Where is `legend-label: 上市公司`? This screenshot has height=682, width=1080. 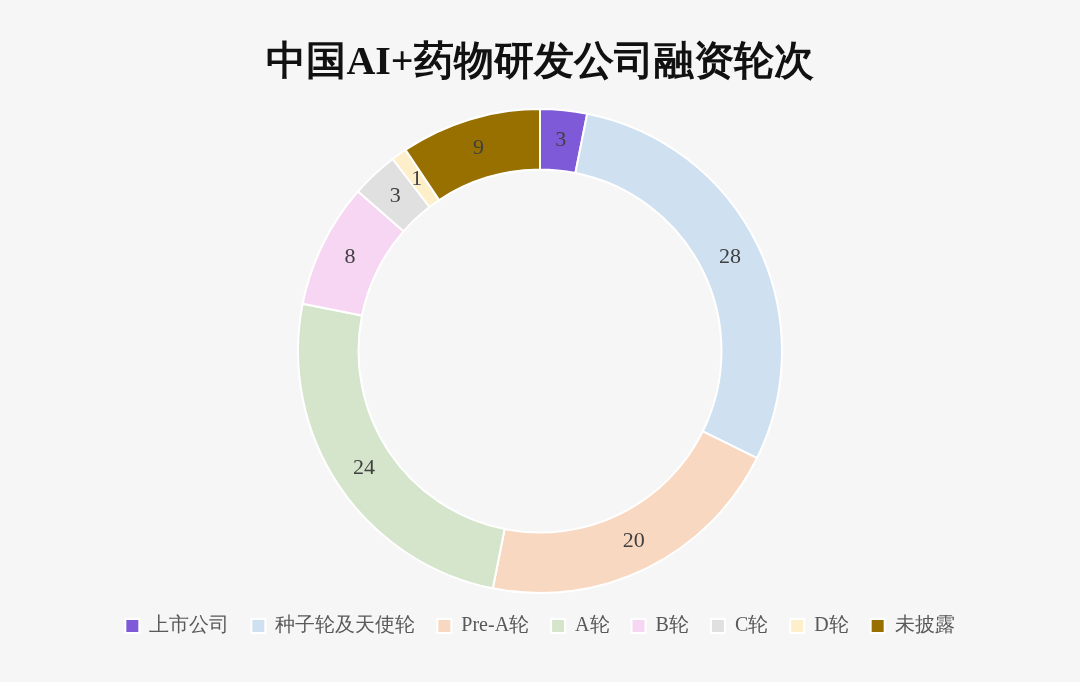 legend-label: 上市公司 is located at coordinates (189, 624).